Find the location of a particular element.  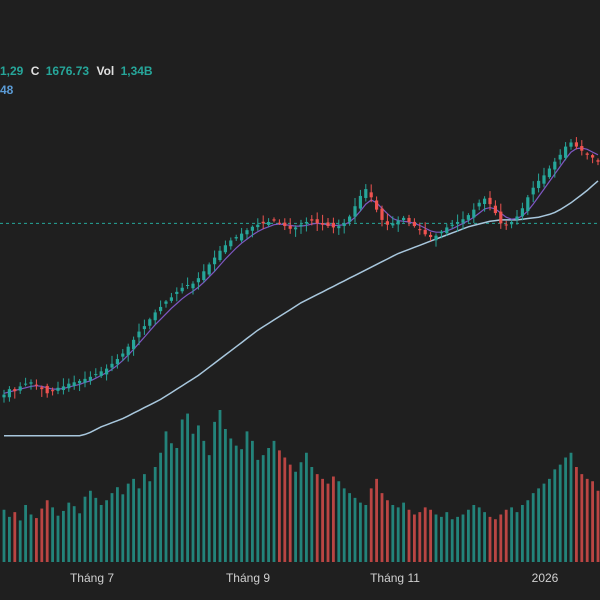

legend-ma-value: 48 is located at coordinates (7, 90).